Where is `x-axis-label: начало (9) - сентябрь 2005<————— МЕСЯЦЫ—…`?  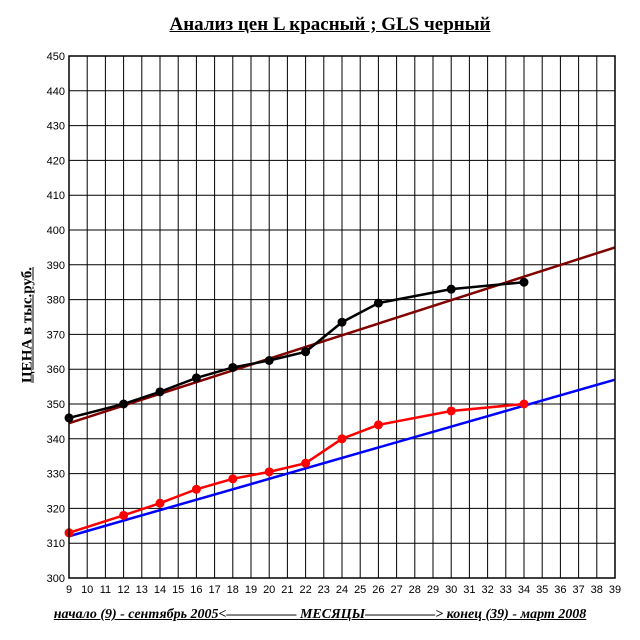 x-axis-label: начало (9) - сентябрь 2005<————— МЕСЯЦЫ—… is located at coordinates (320, 614).